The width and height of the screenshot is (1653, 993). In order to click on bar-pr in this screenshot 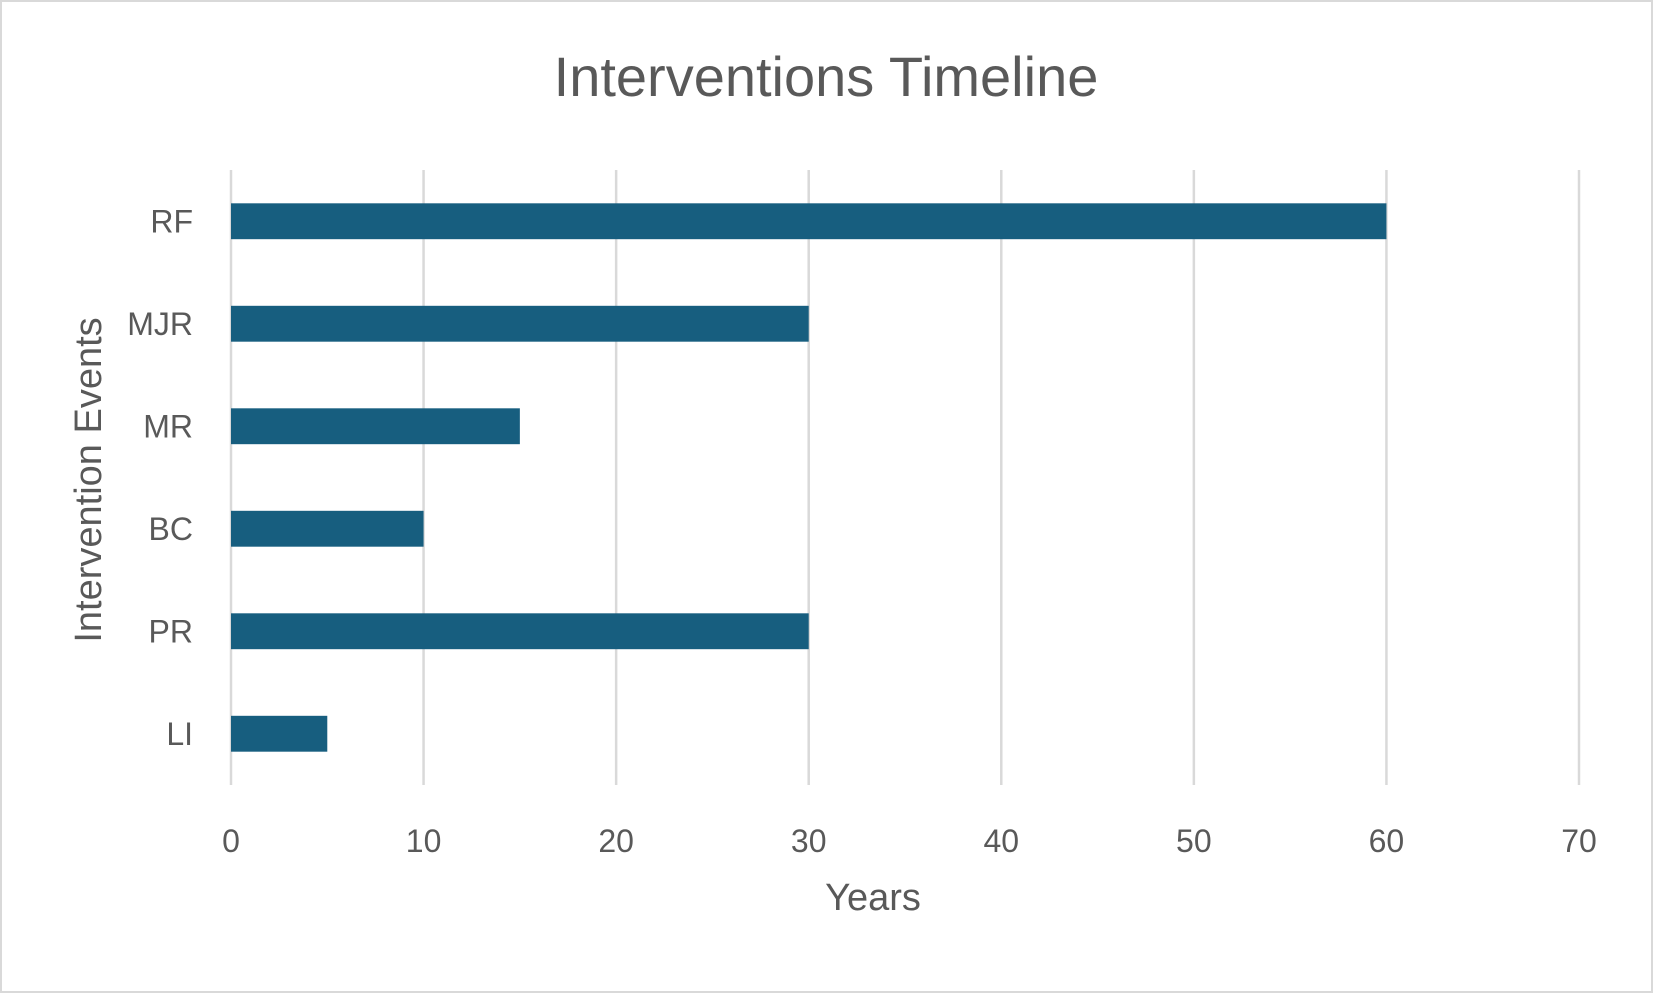, I will do `click(520, 631)`.